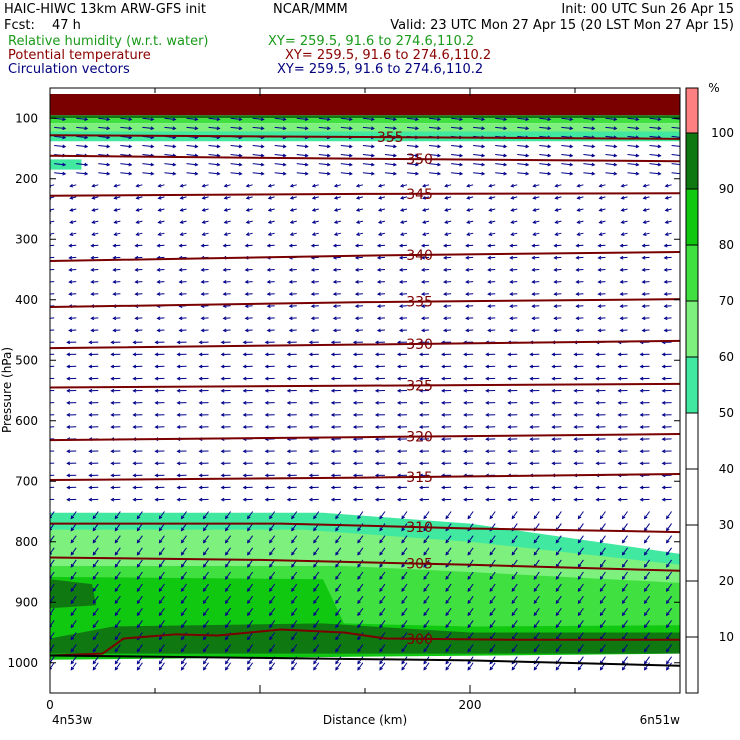 The width and height of the screenshot is (740, 740). What do you see at coordinates (726, 301) in the screenshot?
I see `colorbar-label-70: 70` at bounding box center [726, 301].